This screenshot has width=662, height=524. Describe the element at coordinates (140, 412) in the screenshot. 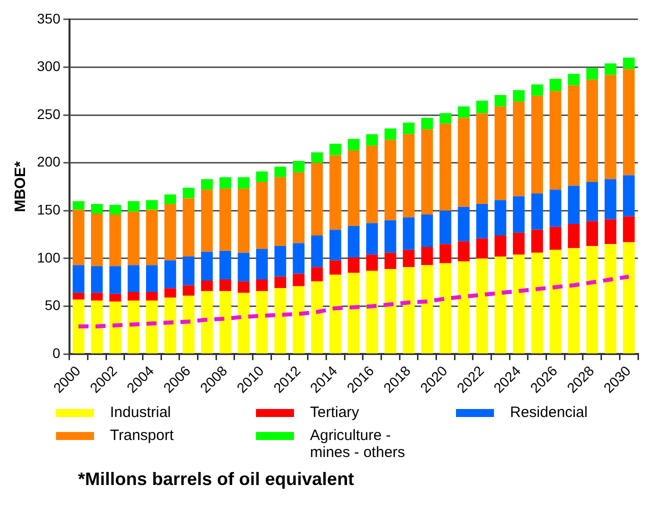

I see `legend-label: Industrial` at that location.